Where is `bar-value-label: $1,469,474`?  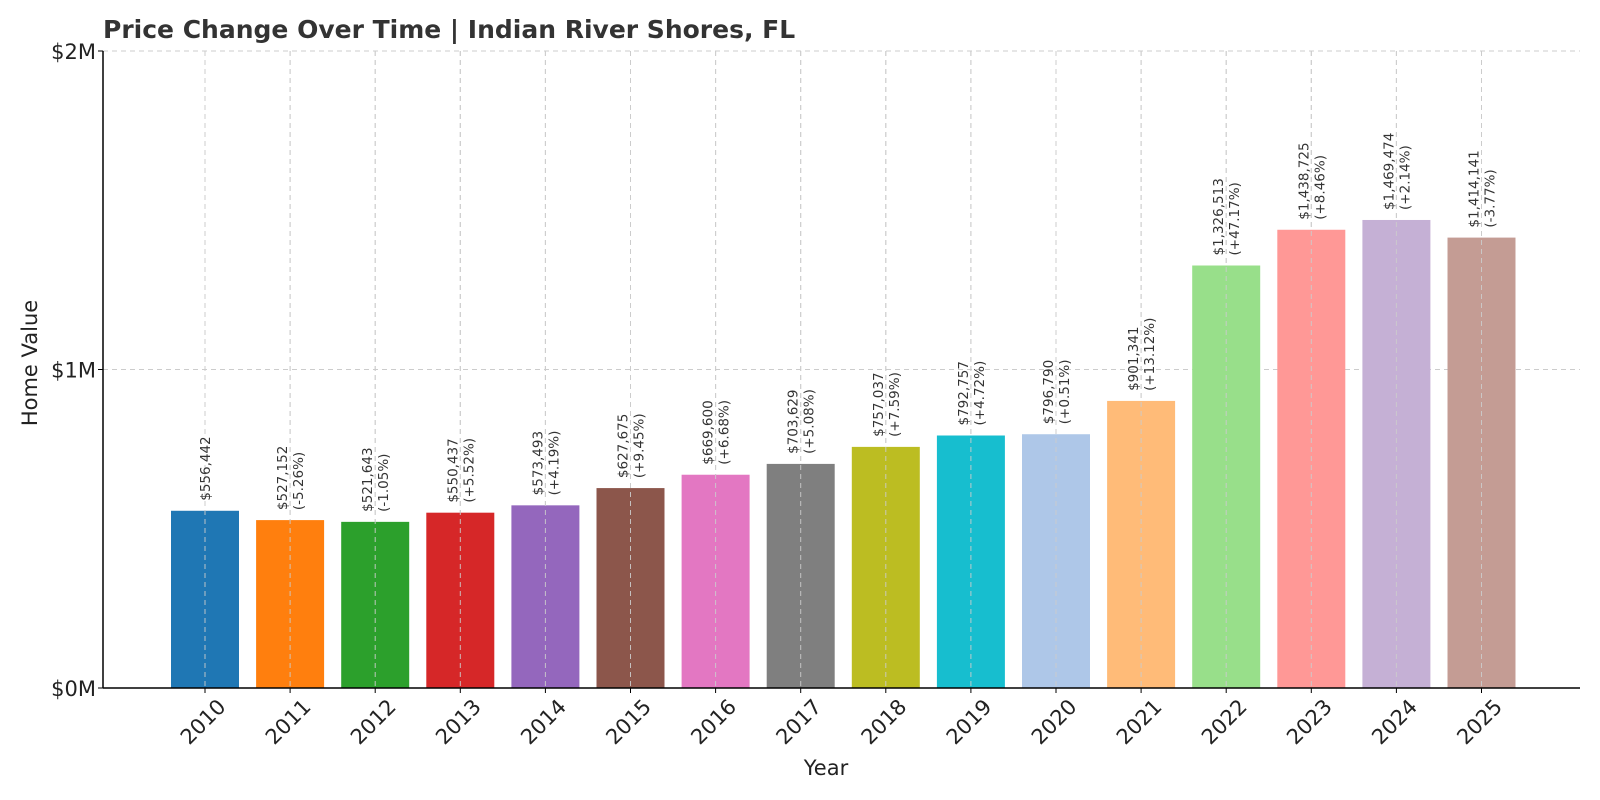 bar-value-label: $1,469,474 is located at coordinates (1389, 171).